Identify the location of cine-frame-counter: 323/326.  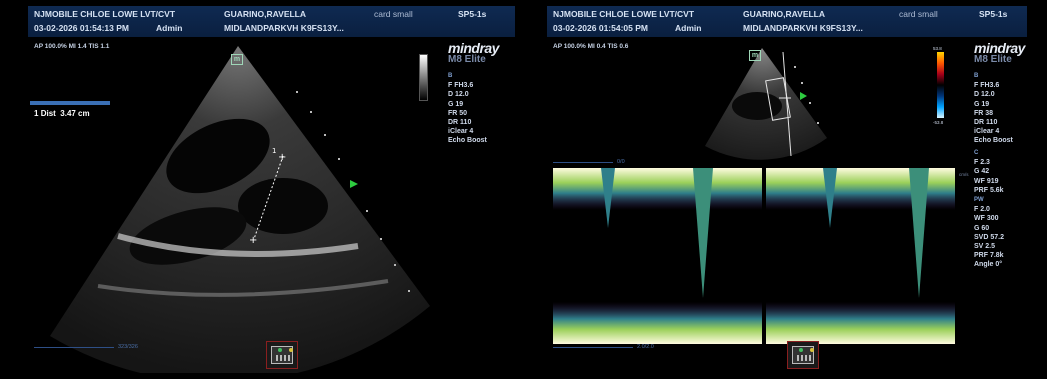
(128, 347).